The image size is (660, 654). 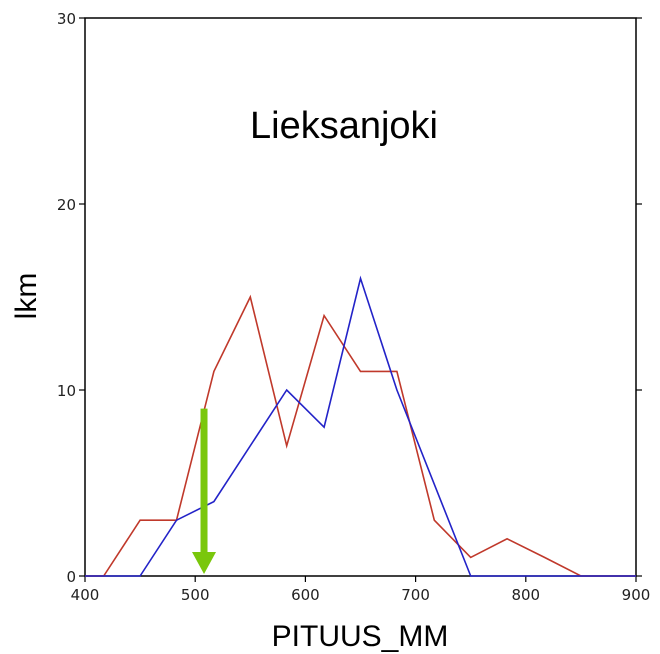 What do you see at coordinates (204, 563) in the screenshot?
I see `arrow-head` at bounding box center [204, 563].